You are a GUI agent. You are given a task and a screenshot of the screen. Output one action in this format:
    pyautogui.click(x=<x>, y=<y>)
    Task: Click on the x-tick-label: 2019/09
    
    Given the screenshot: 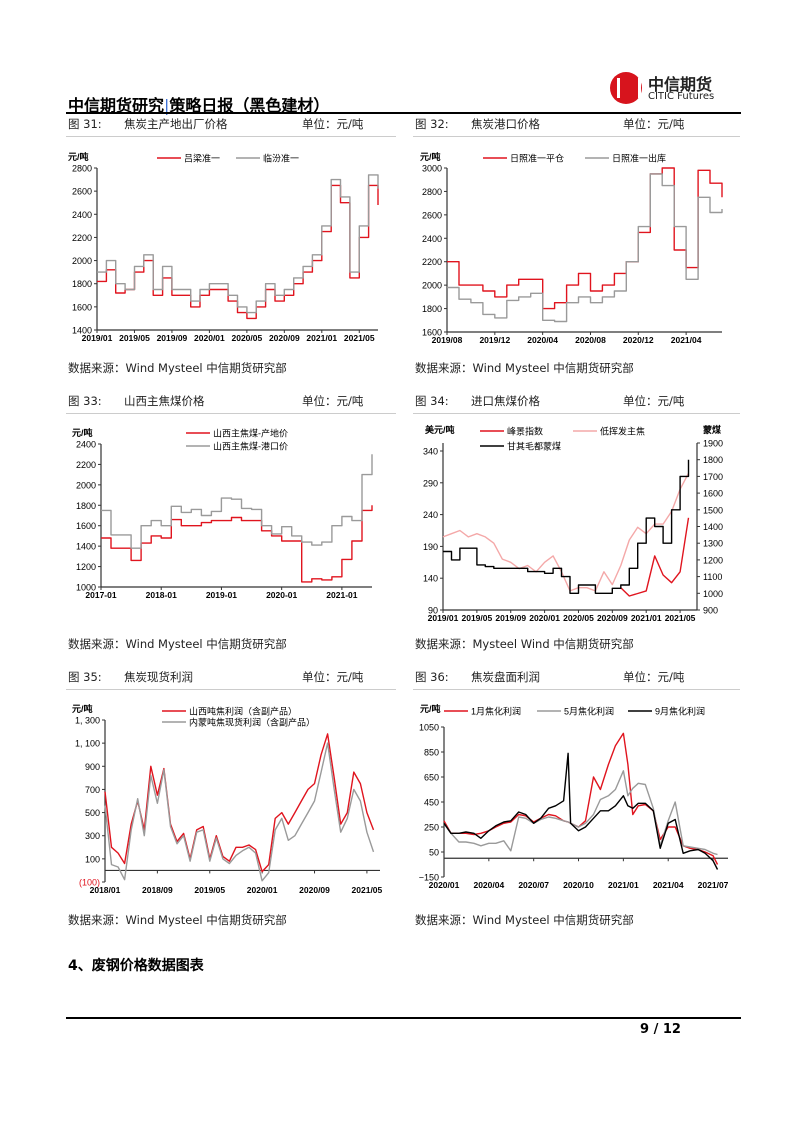 What is the action you would take?
    pyautogui.click(x=172, y=338)
    